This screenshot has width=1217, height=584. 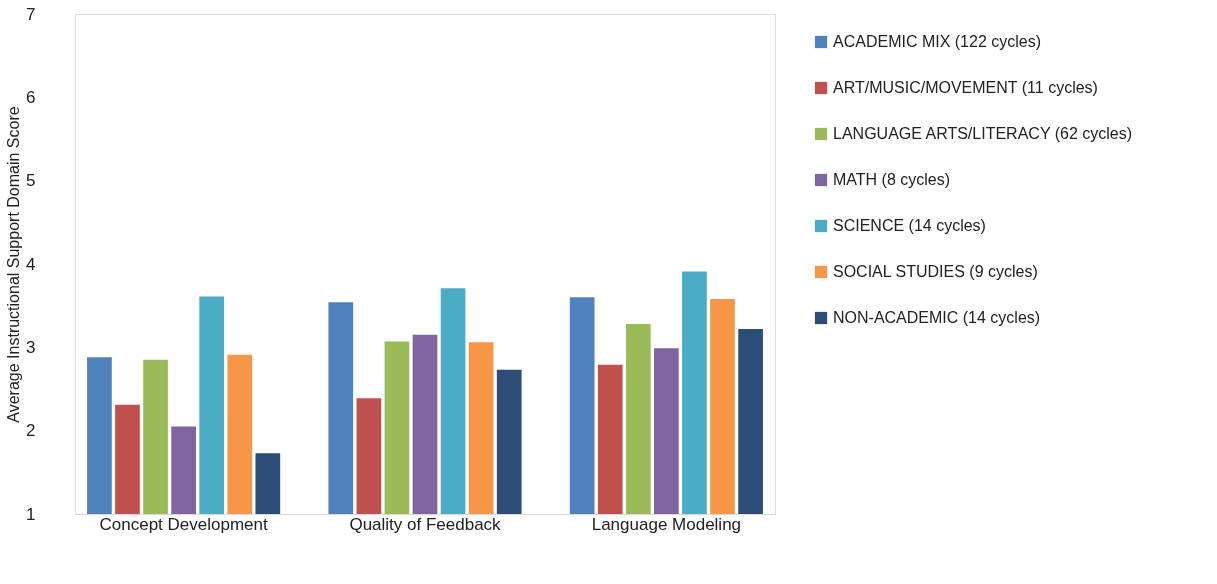 What do you see at coordinates (983, 133) in the screenshot?
I see `legend-label: LANGUAGE ARTS/LITERACY (62 cycles)` at bounding box center [983, 133].